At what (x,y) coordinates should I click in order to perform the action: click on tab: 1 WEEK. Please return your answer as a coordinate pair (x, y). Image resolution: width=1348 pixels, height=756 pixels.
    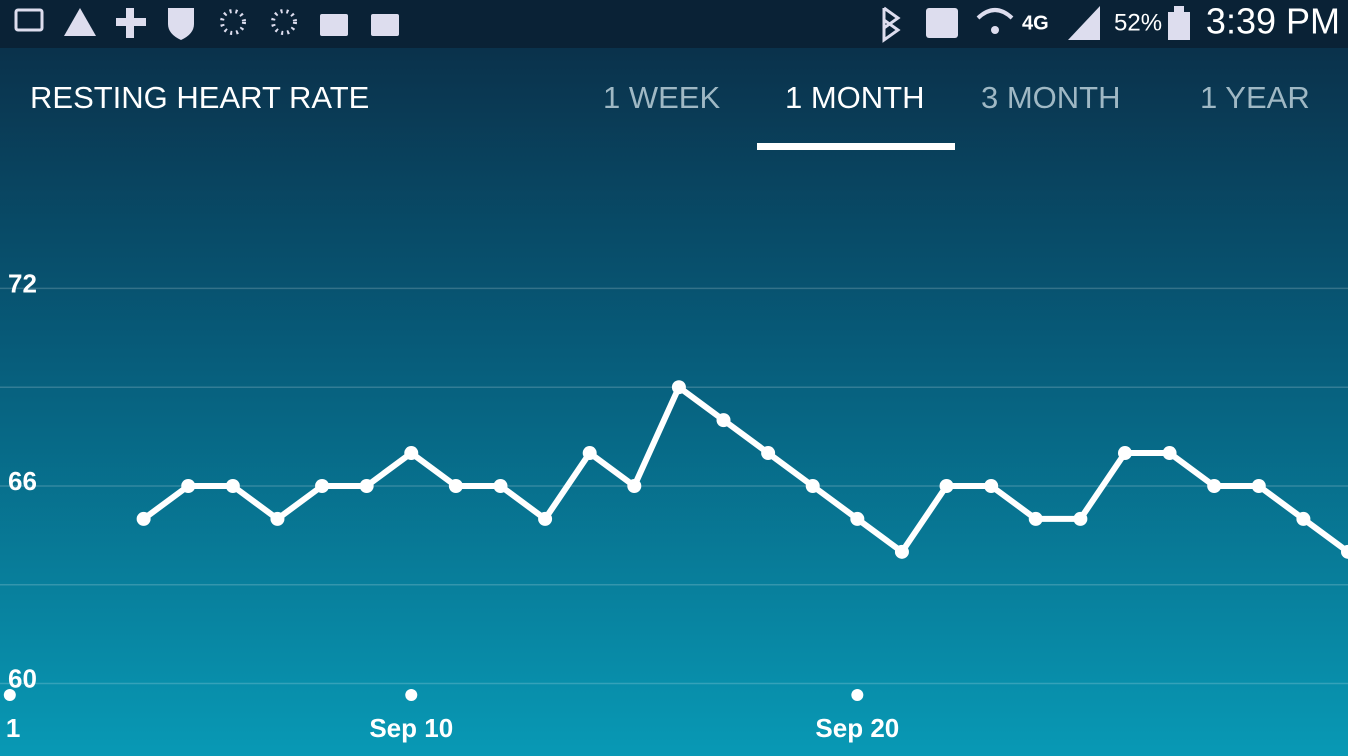
    Looking at the image, I should click on (662, 97).